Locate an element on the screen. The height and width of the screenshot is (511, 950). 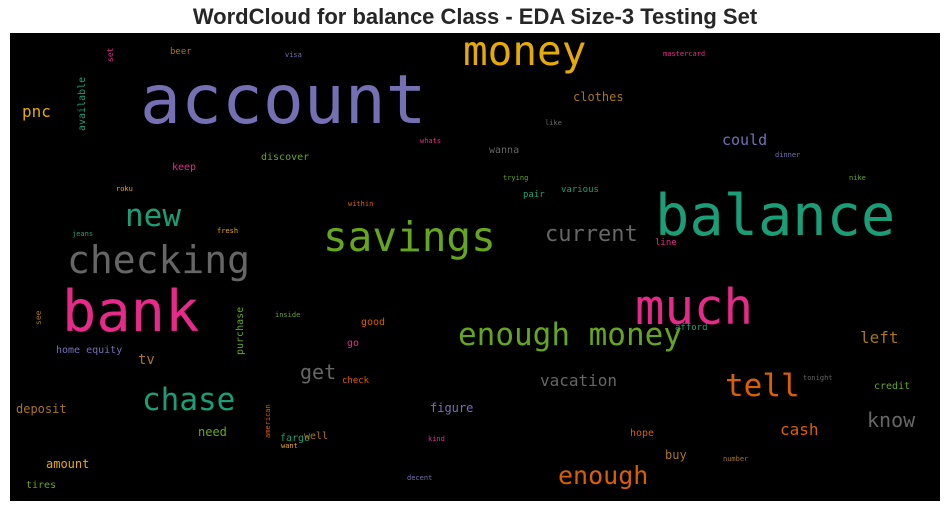
word-decent: decent is located at coordinates (419, 478).